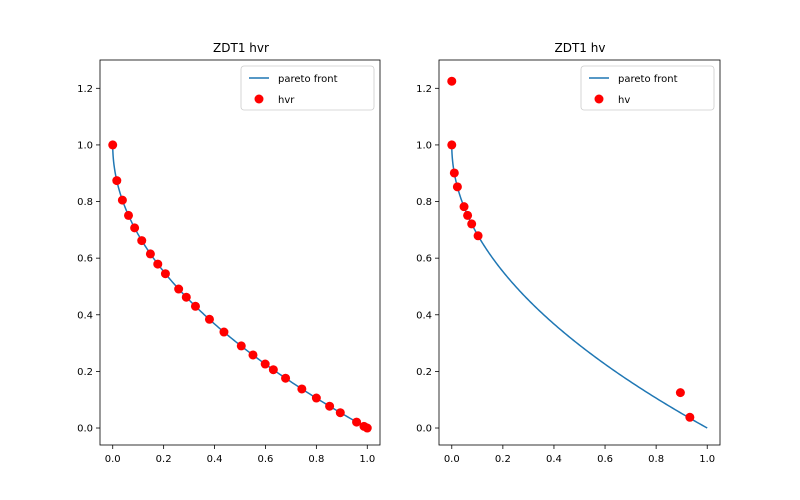  I want to click on legend-entry-label: hv, so click(624, 100).